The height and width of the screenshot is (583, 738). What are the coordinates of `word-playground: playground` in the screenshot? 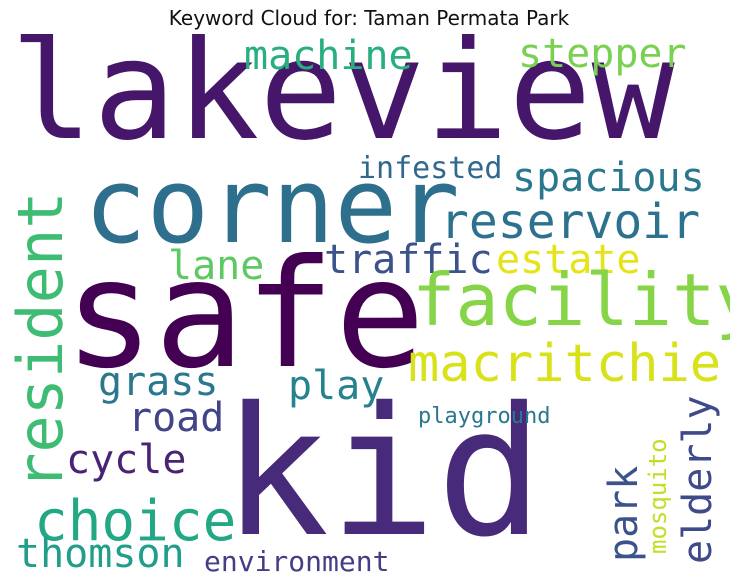 It's located at (484, 416).